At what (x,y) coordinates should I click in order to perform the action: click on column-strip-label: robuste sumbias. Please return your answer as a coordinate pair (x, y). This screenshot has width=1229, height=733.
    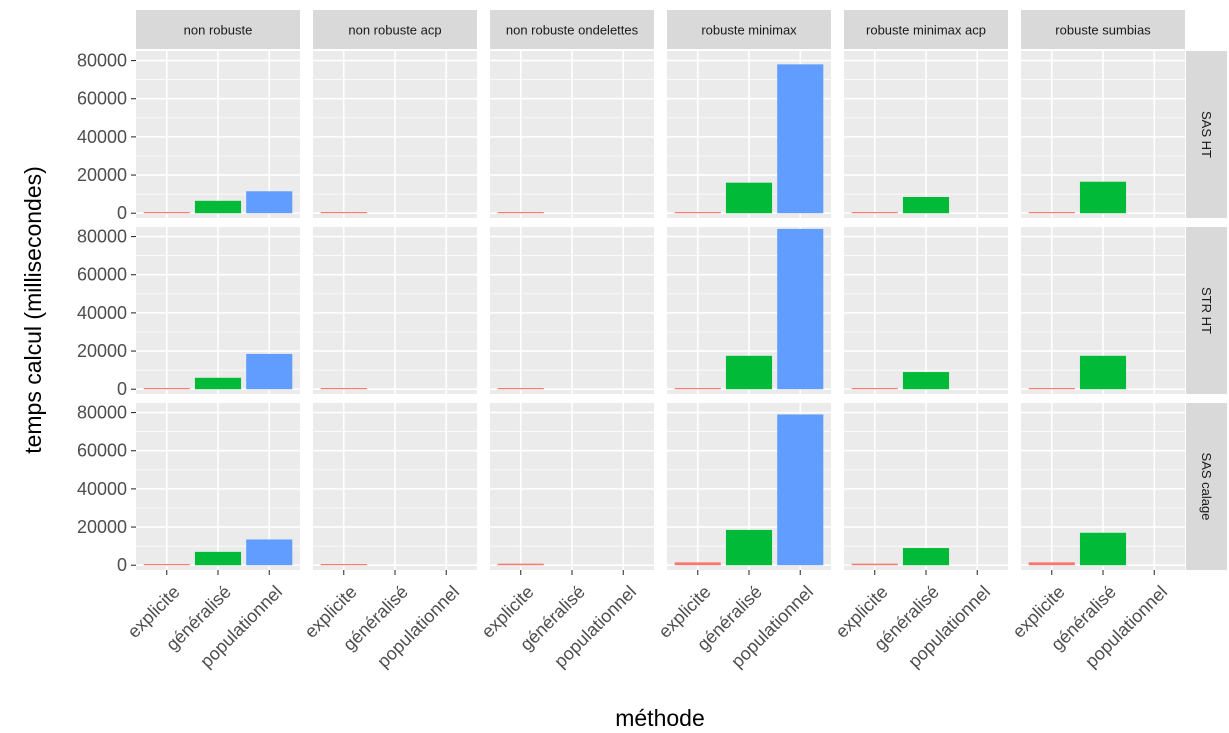
    Looking at the image, I should click on (1103, 30).